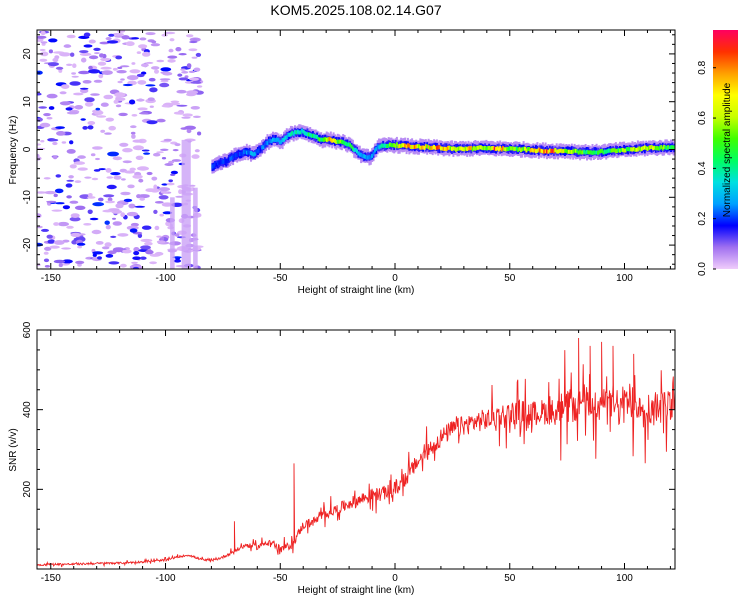  Describe the element at coordinates (27, 149) in the screenshot. I see `y-tick-label: 0` at that location.